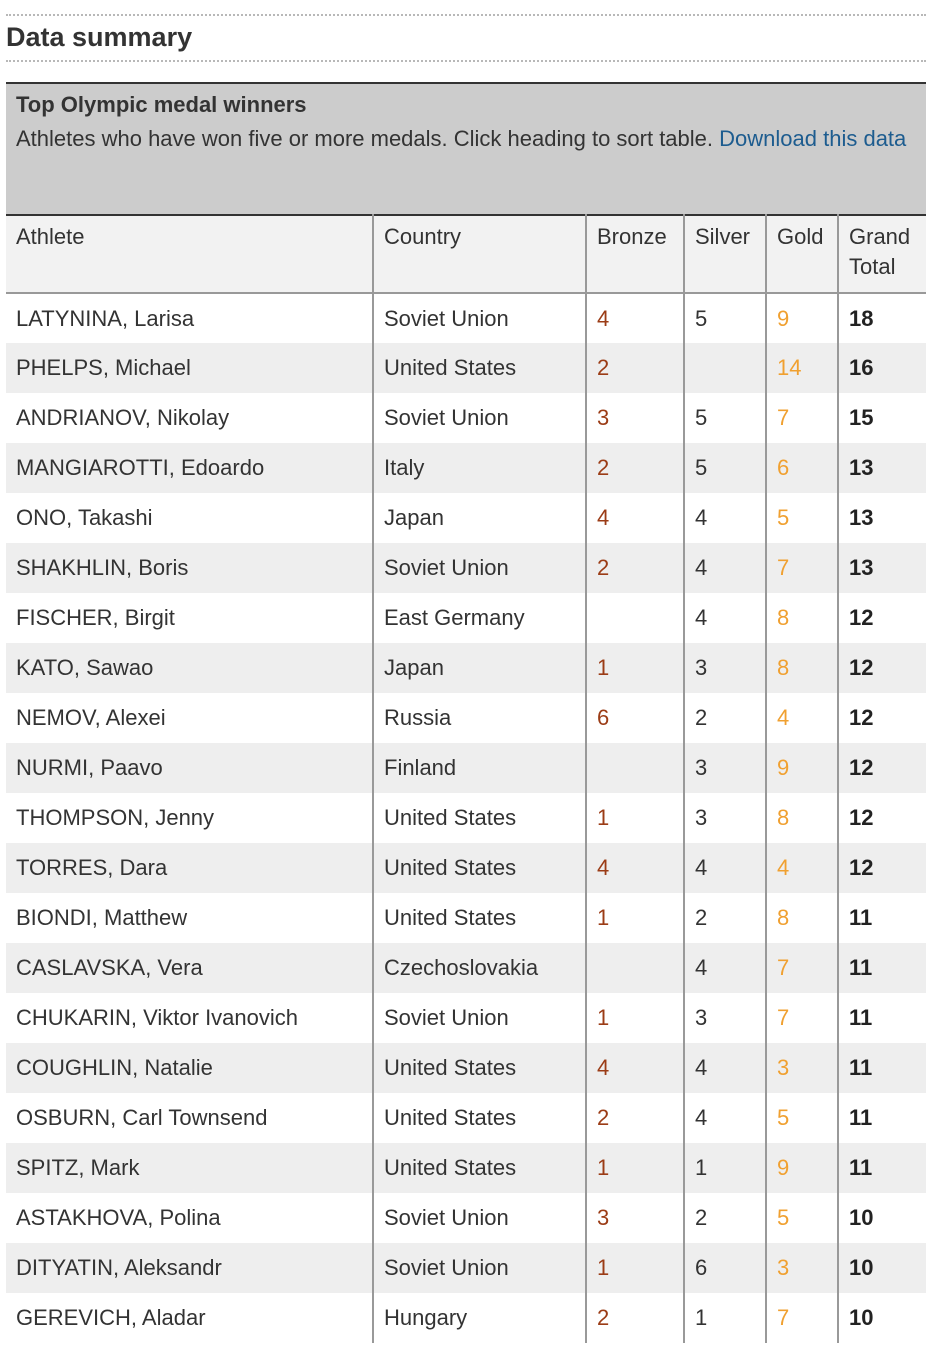 The height and width of the screenshot is (1352, 938). I want to click on grand-total-column-header: Grand Total, so click(881, 254).